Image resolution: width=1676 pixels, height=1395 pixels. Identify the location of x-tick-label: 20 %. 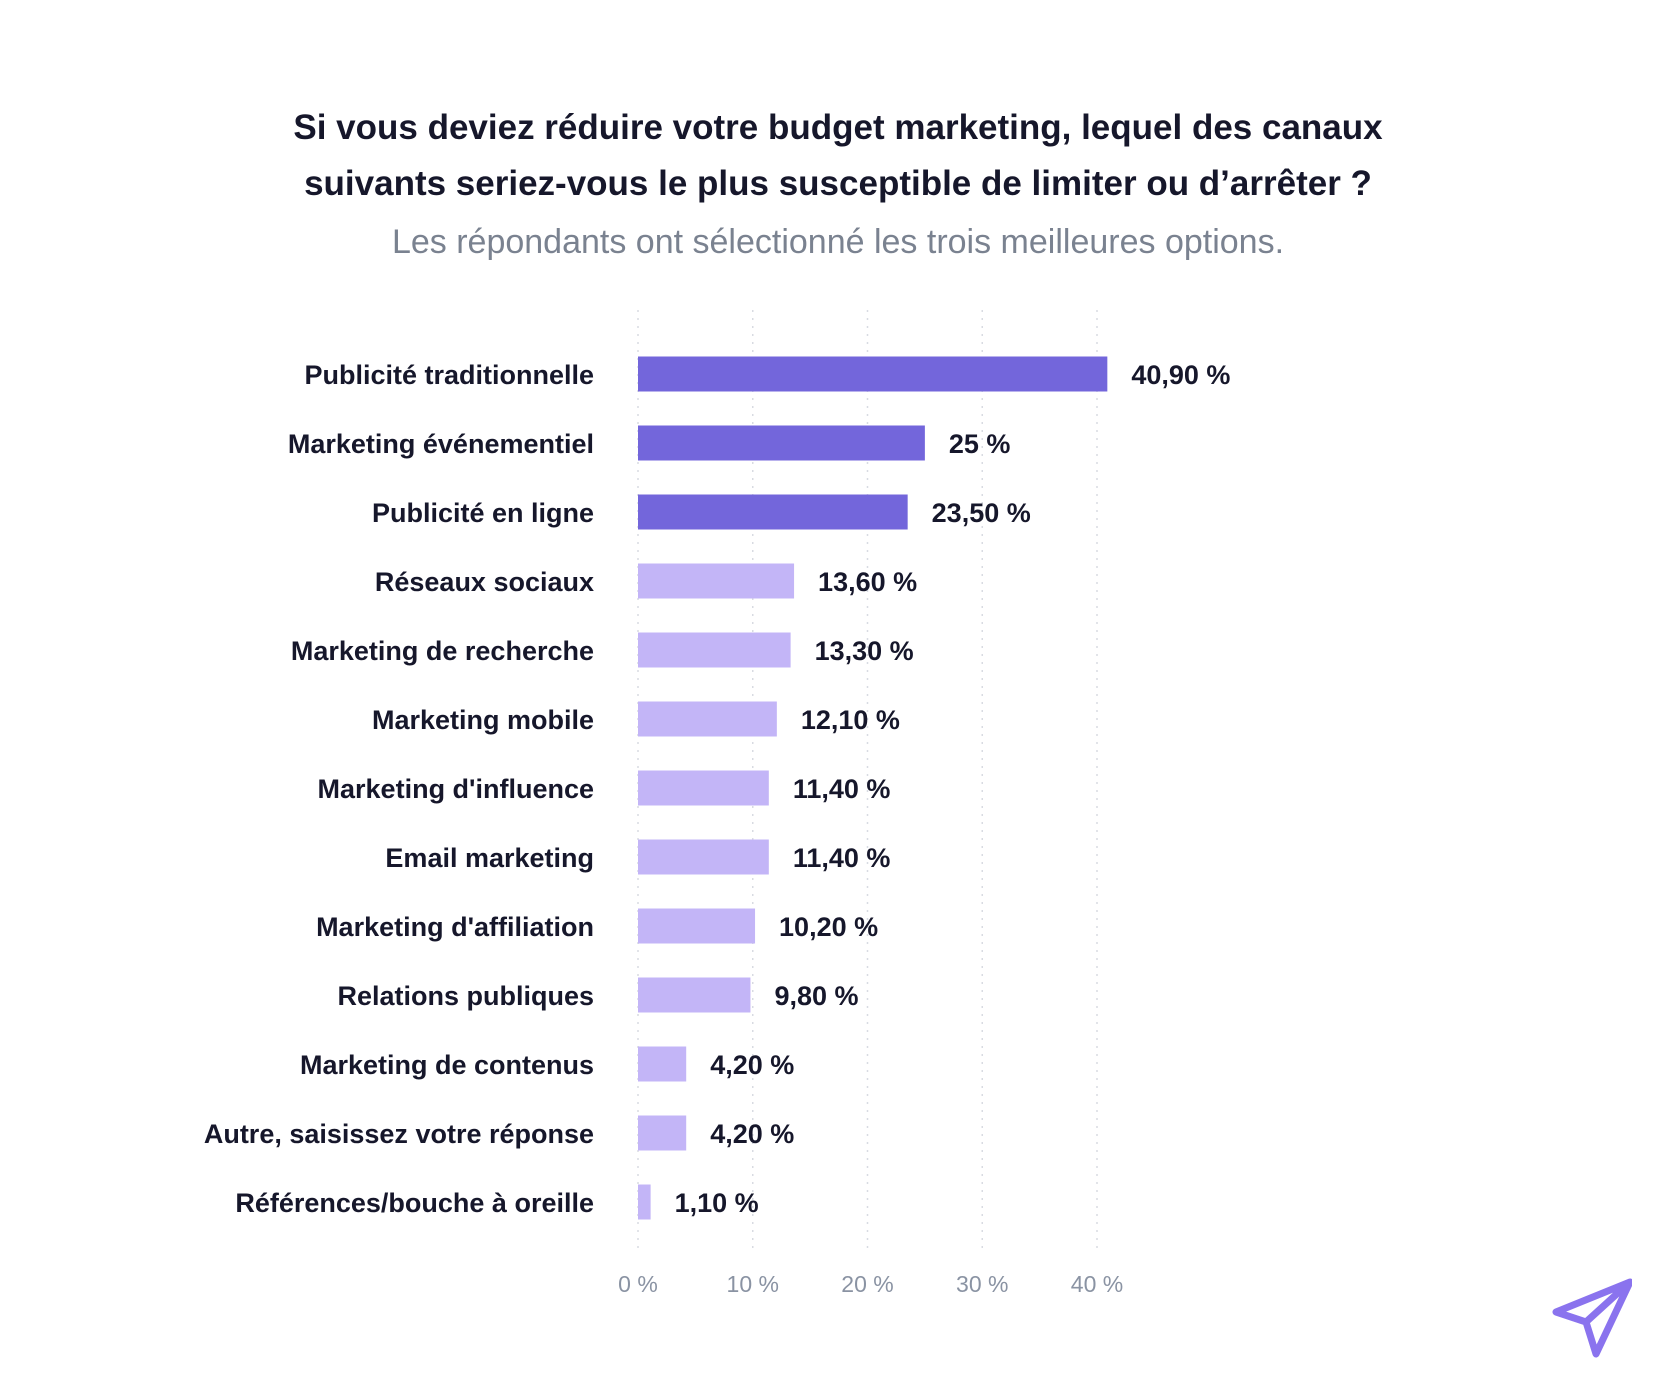
(867, 1284).